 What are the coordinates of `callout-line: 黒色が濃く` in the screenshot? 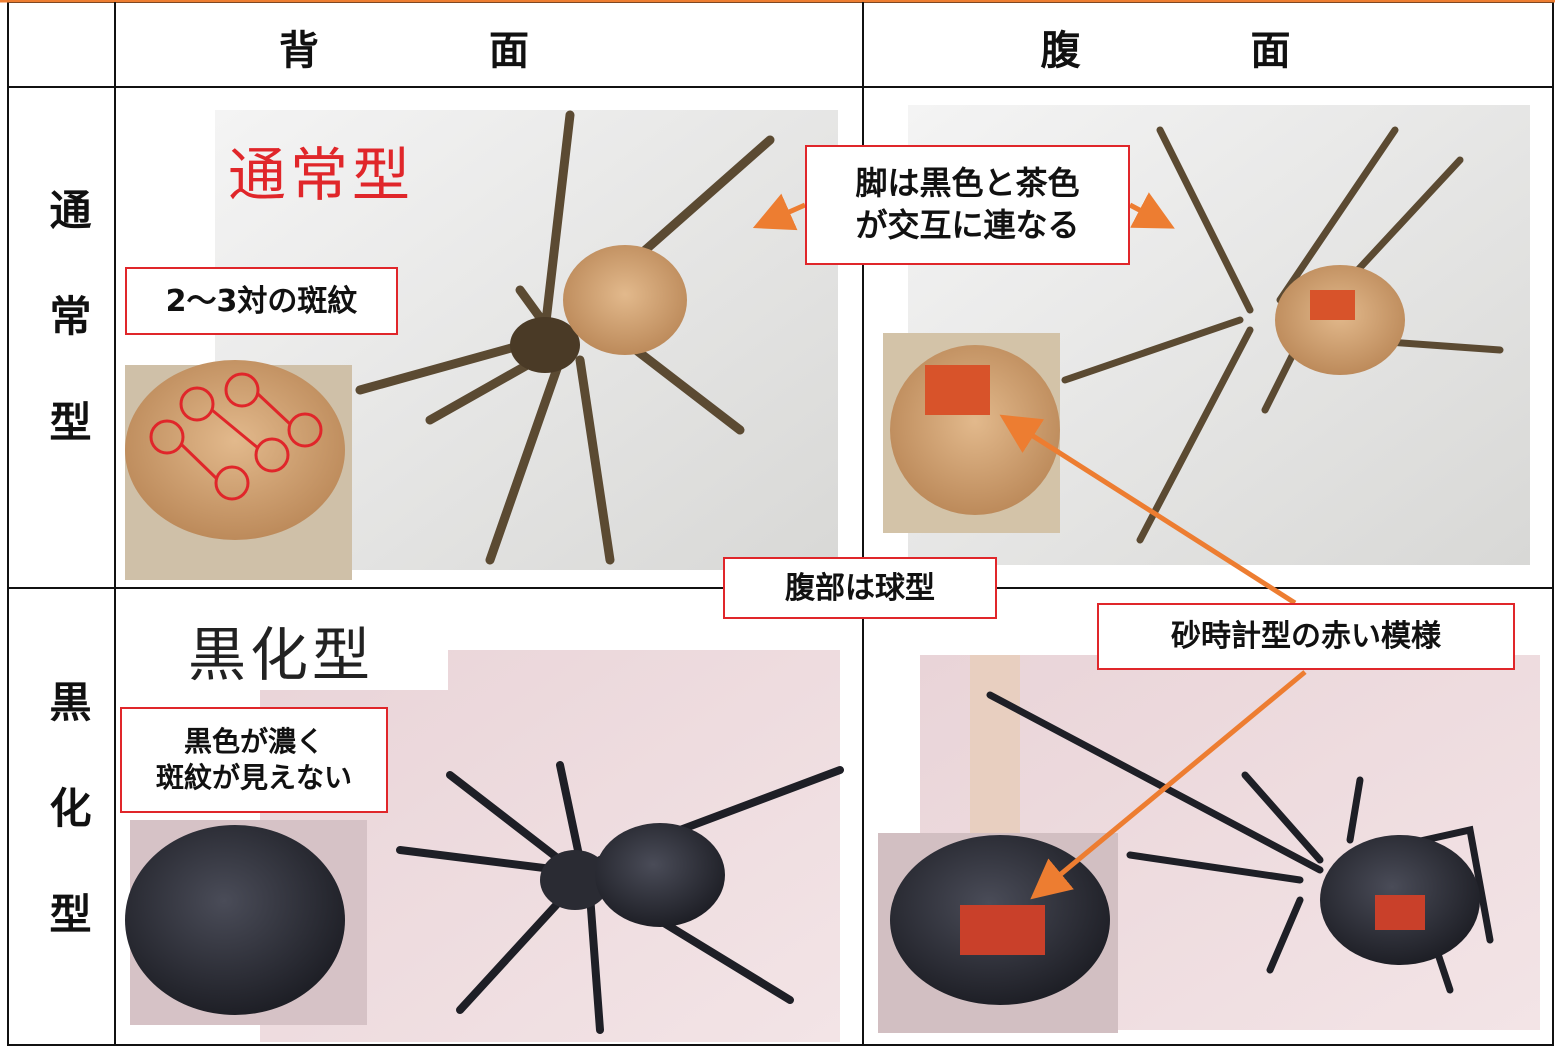 It's located at (253, 741).